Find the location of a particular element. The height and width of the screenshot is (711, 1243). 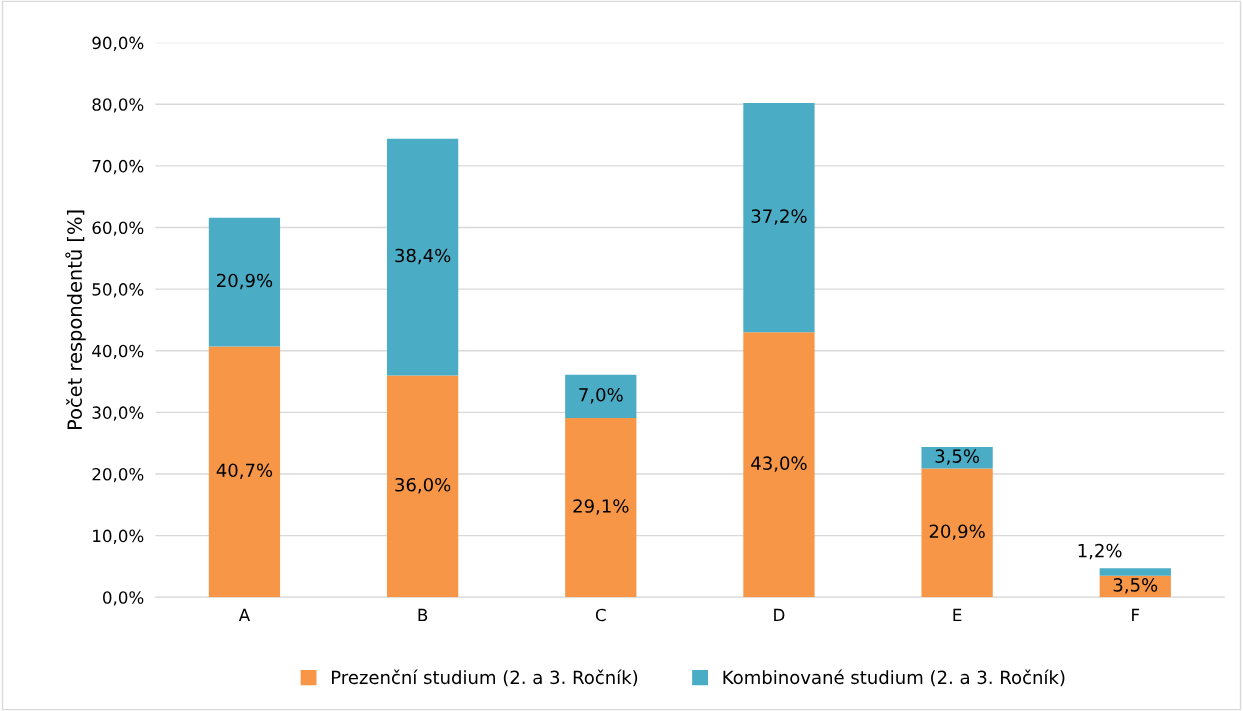

y-tick-label: 10,0% is located at coordinates (118, 536).